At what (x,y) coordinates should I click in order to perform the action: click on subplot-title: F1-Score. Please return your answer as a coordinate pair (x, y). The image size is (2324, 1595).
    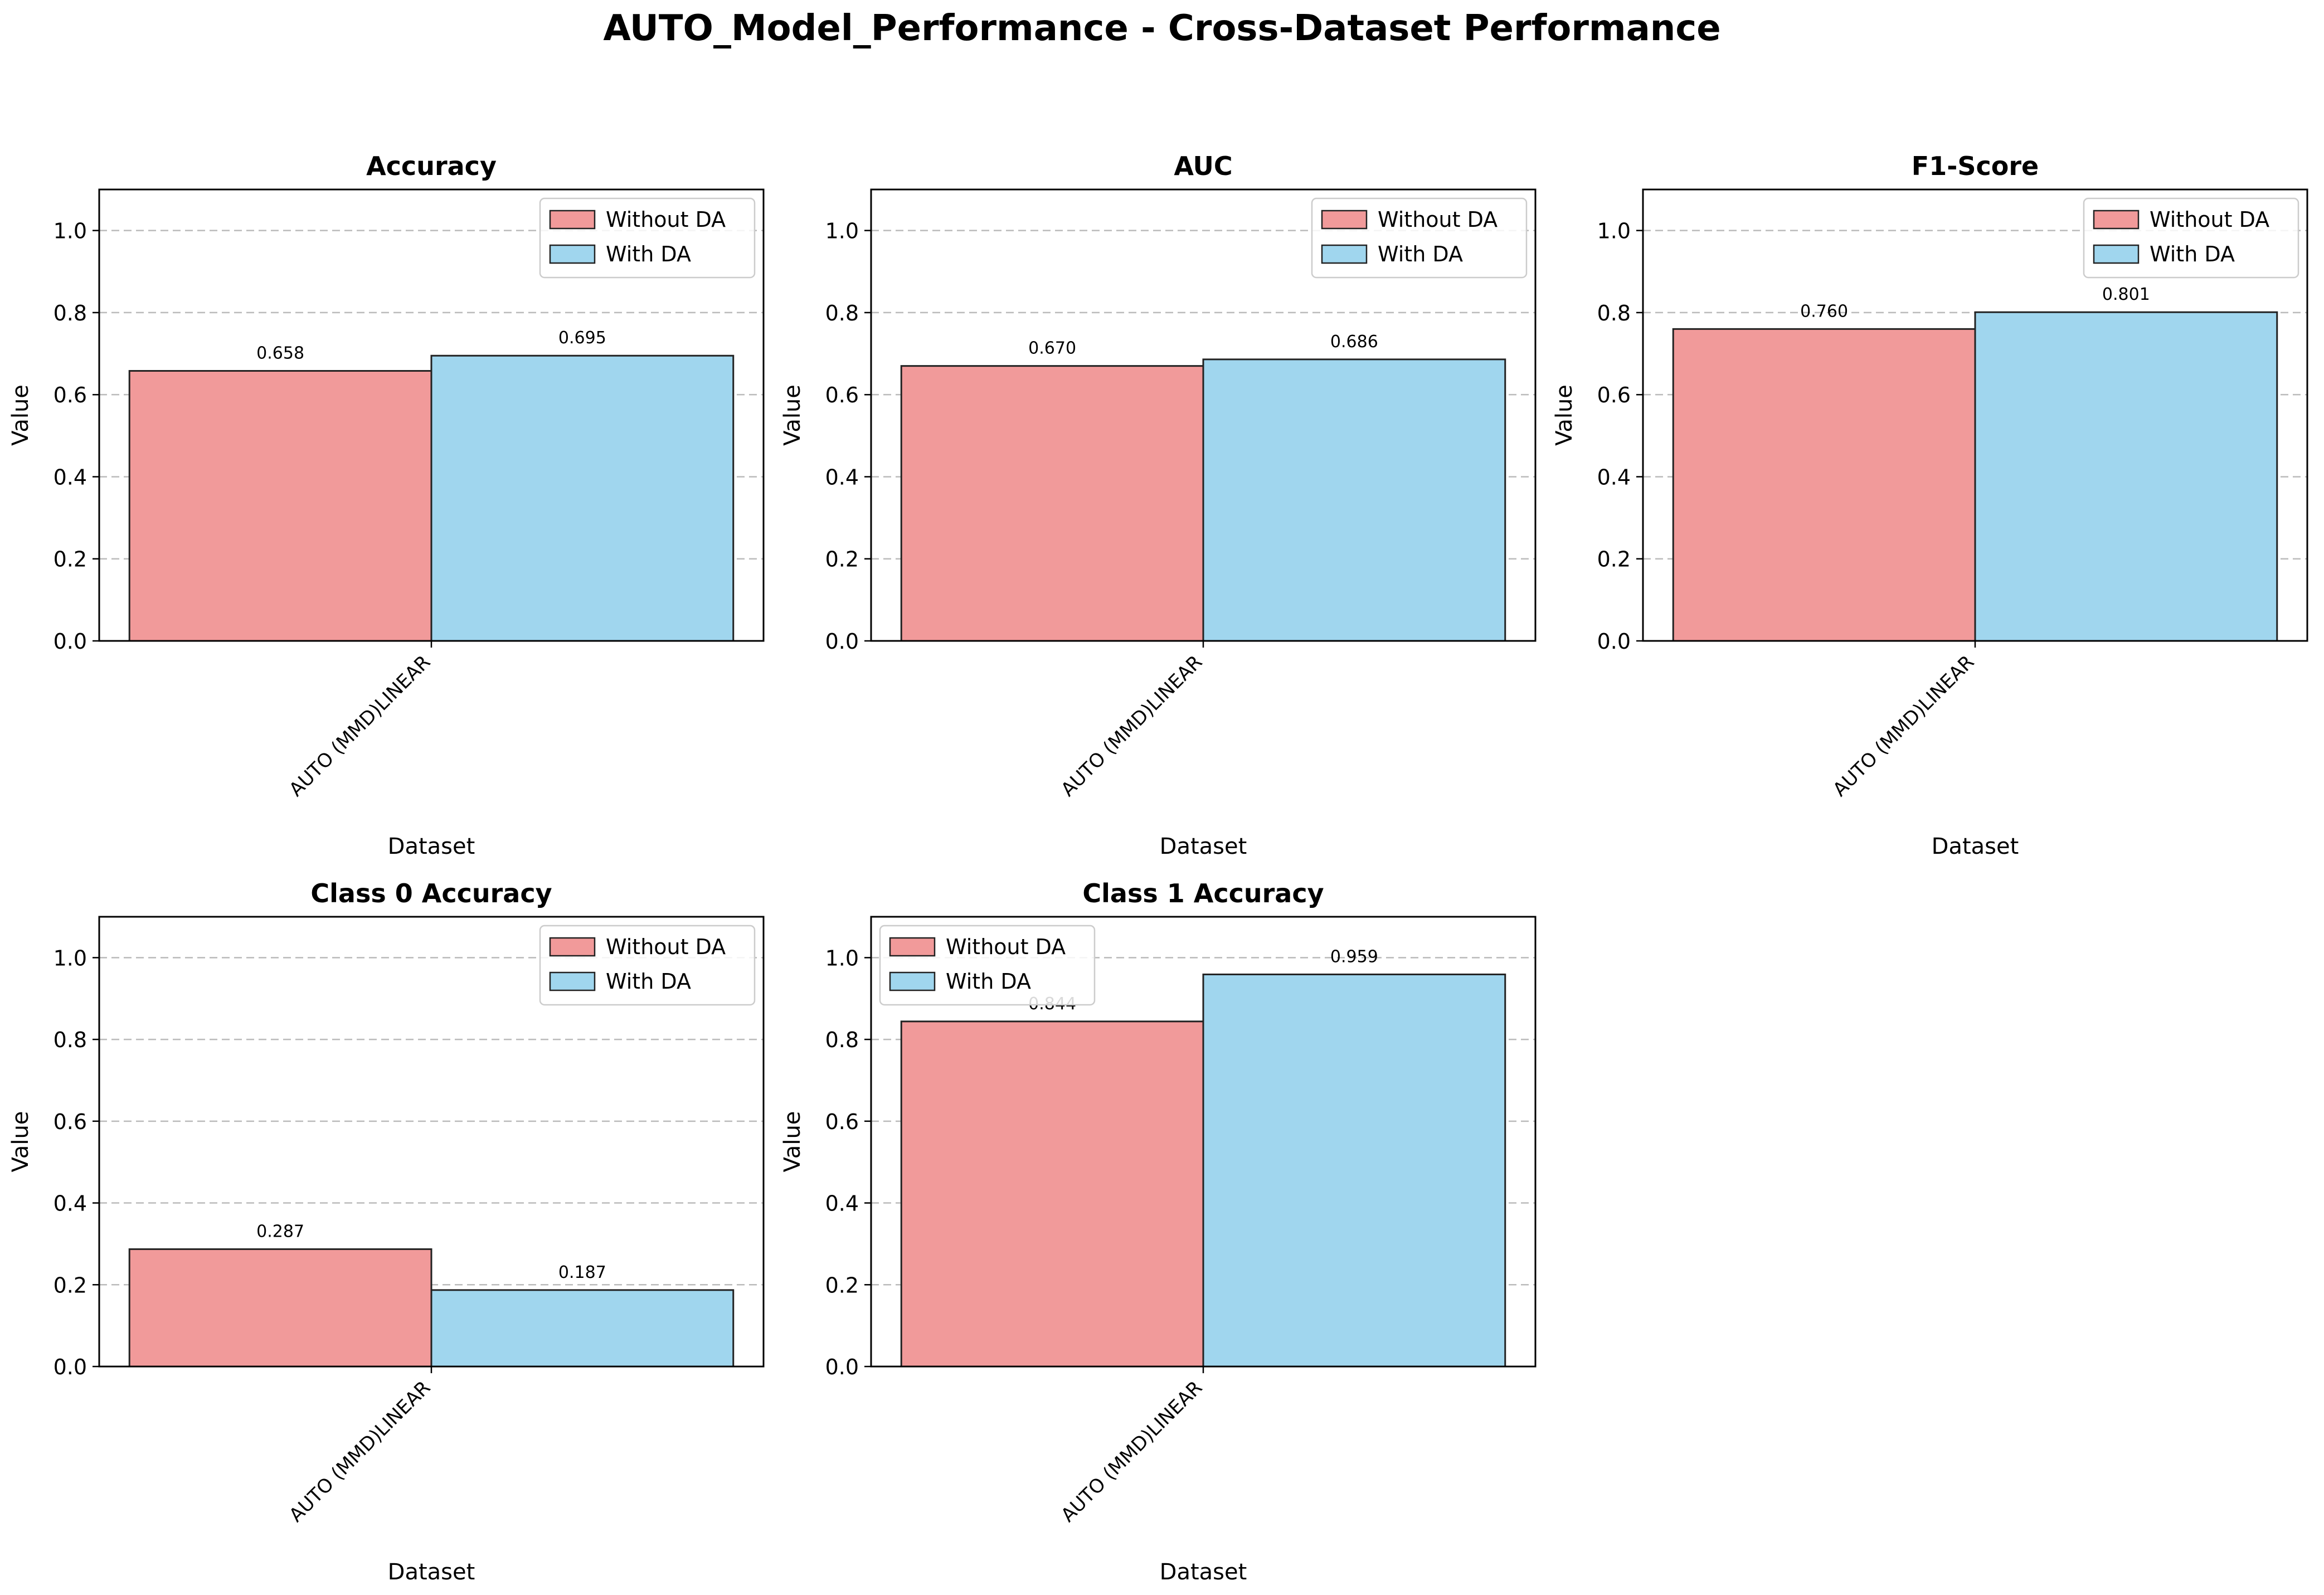
    Looking at the image, I should click on (1975, 166).